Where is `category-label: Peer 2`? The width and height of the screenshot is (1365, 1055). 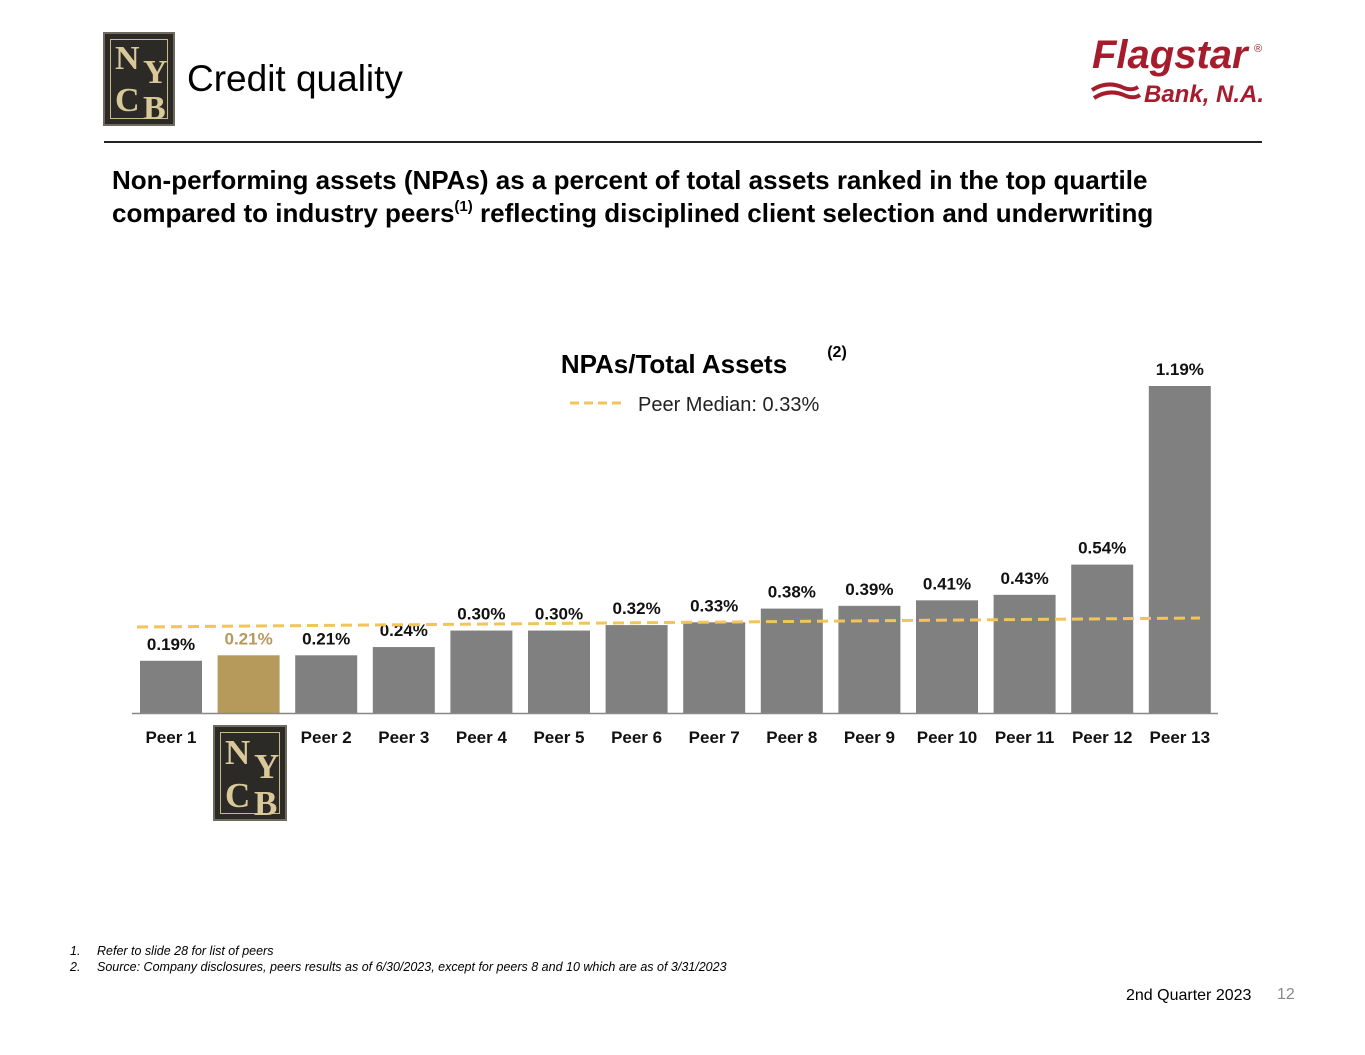
category-label: Peer 2 is located at coordinates (326, 737).